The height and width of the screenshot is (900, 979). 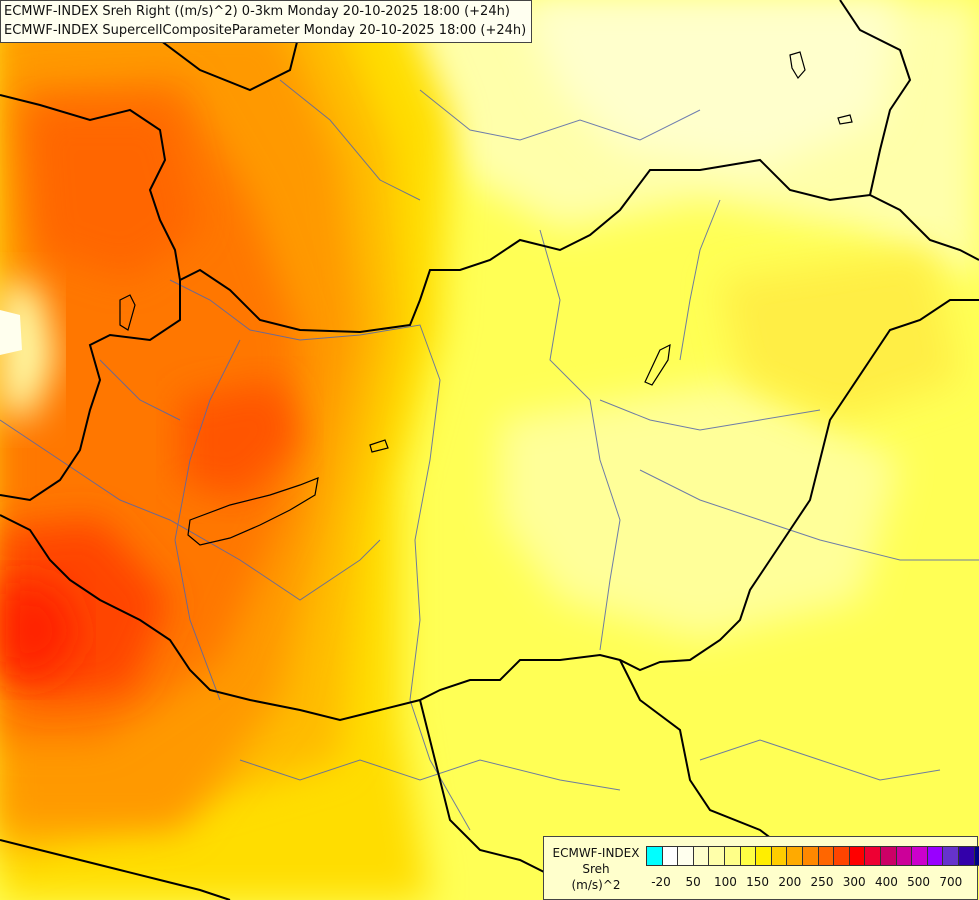 What do you see at coordinates (790, 882) in the screenshot?
I see `legend-tick-label: 200` at bounding box center [790, 882].